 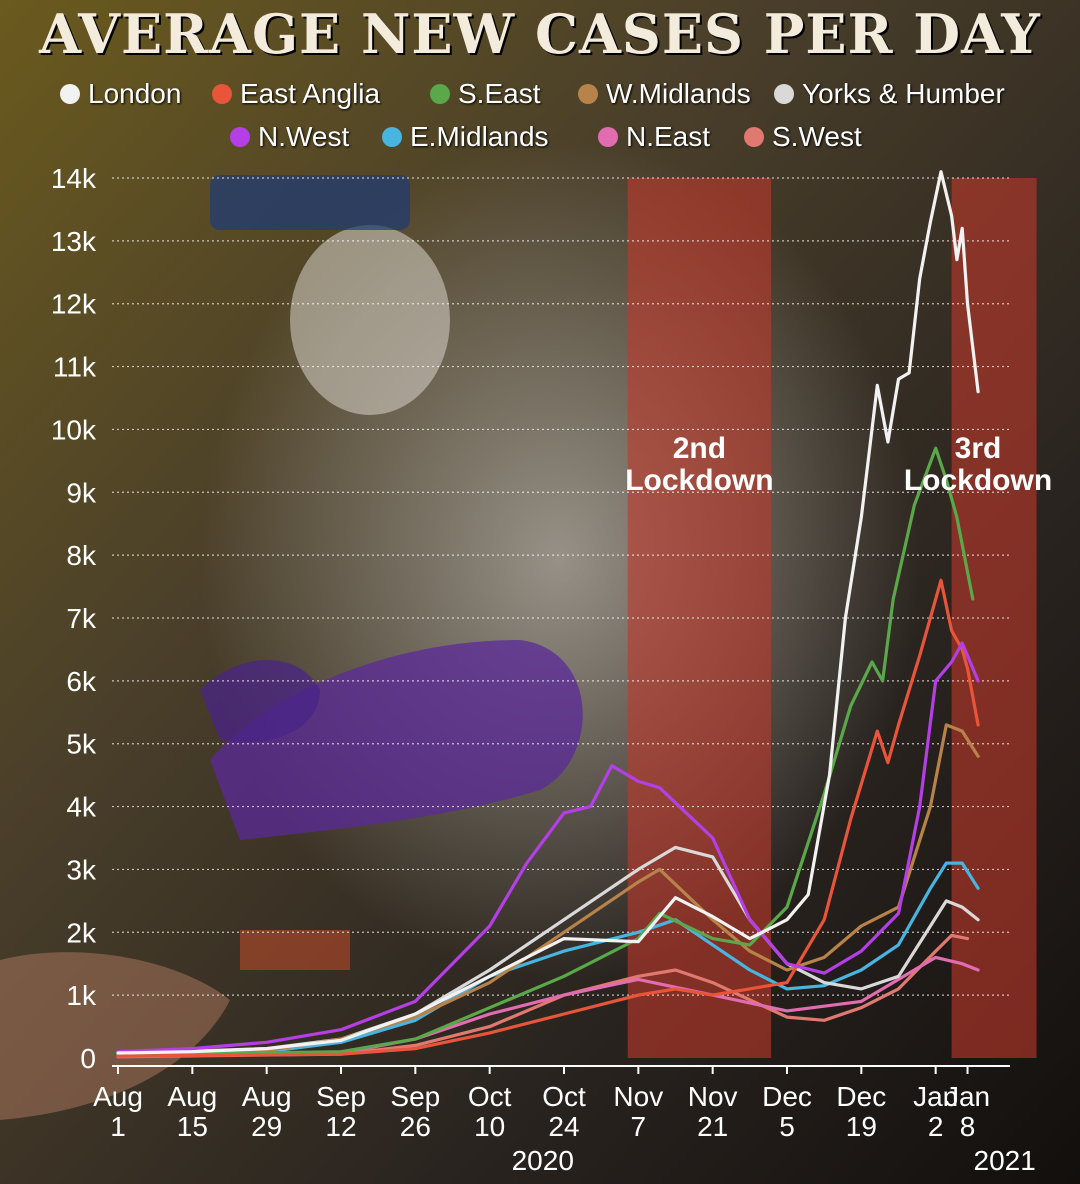 I want to click on chart-title: AVERAGE NEW CASES PER DAY, so click(x=540, y=34).